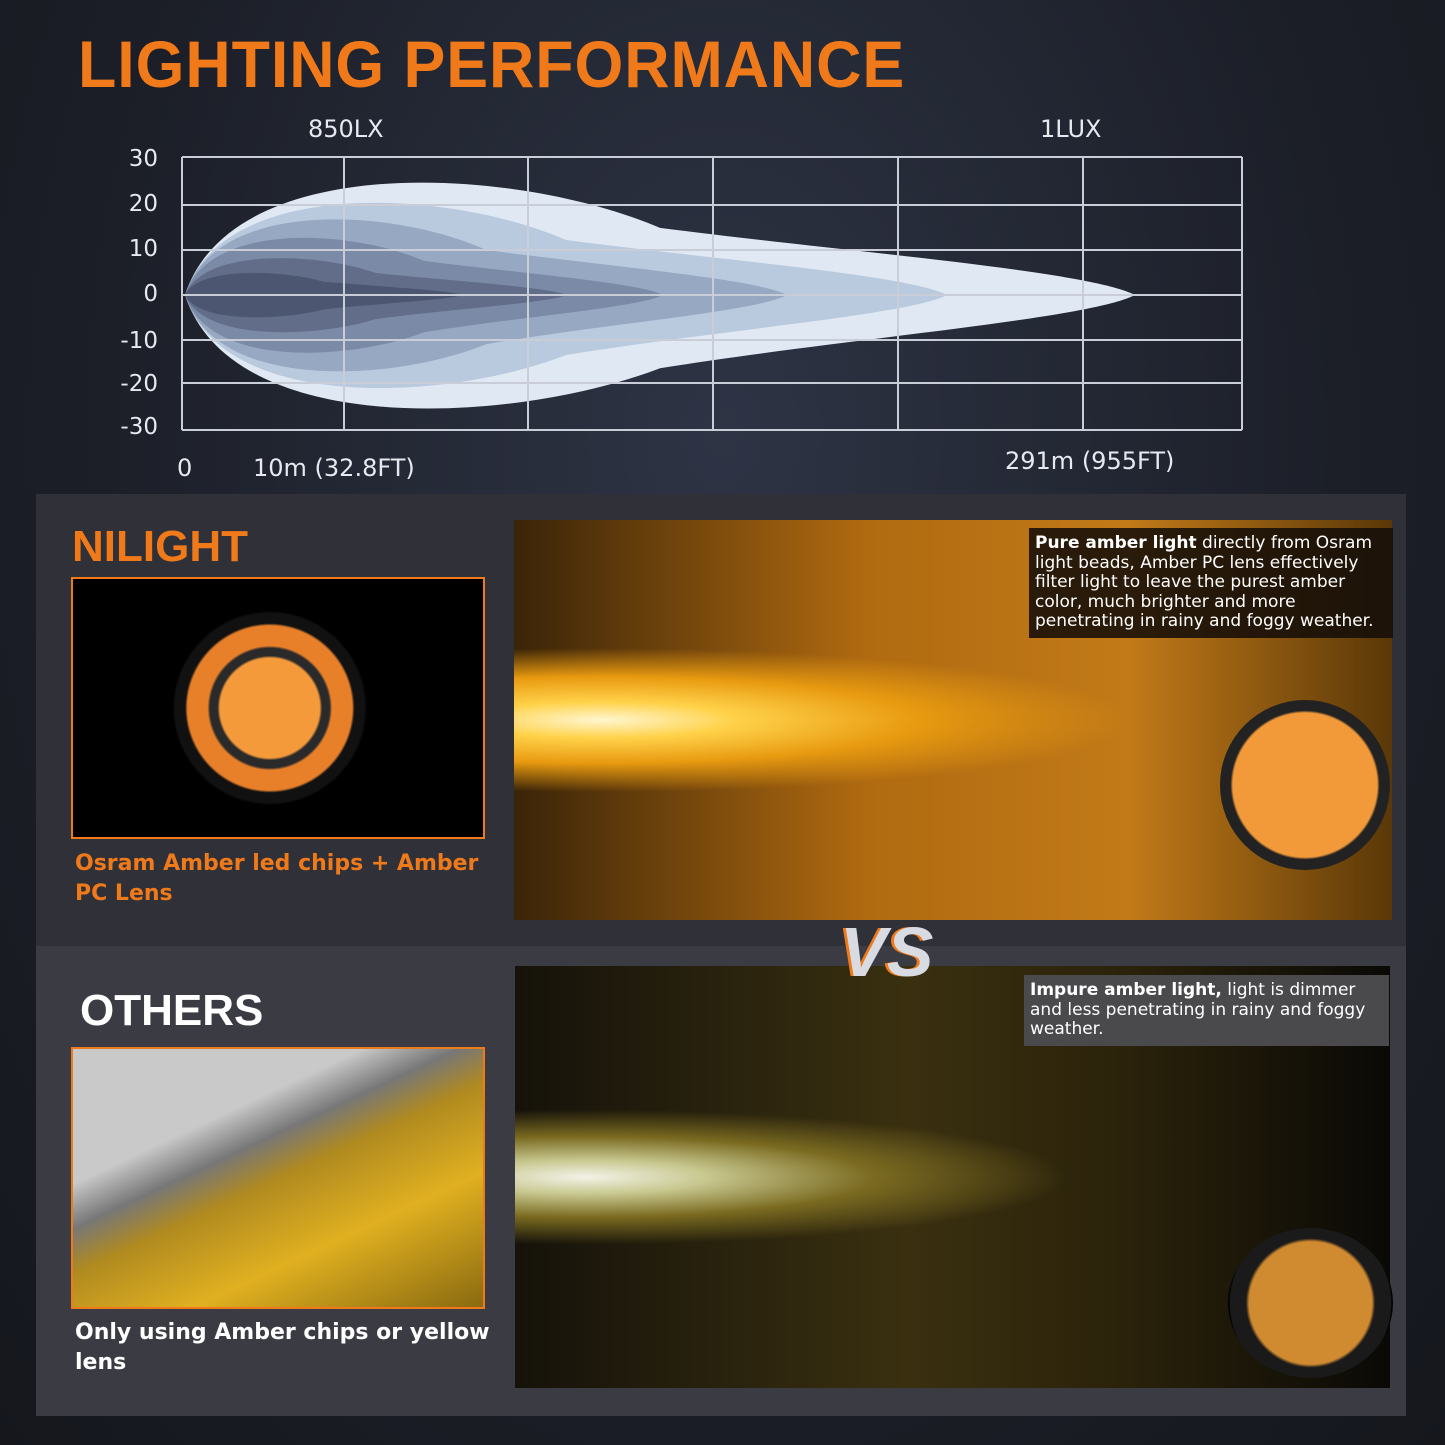 This screenshot has width=1445, height=1445. What do you see at coordinates (282, 1347) in the screenshot?
I see `others-caption: Only using Amber chips or yellow lens` at bounding box center [282, 1347].